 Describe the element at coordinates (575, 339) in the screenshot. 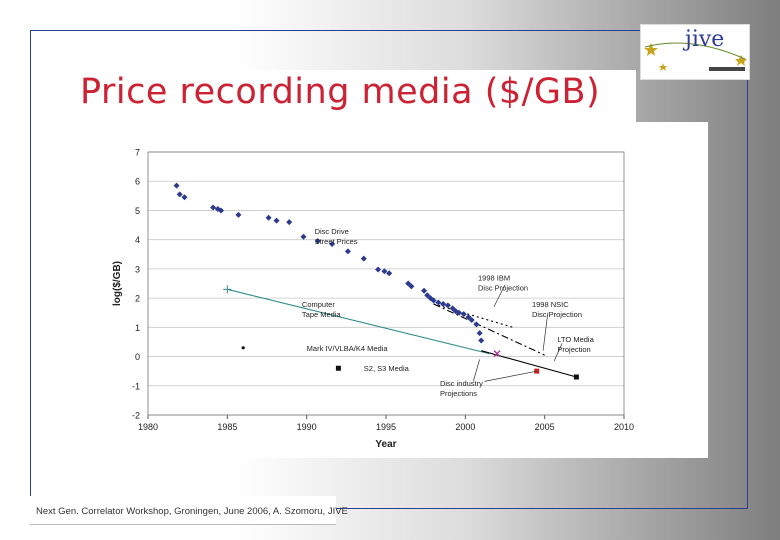

I see `annotation-label: LTO Media` at that location.